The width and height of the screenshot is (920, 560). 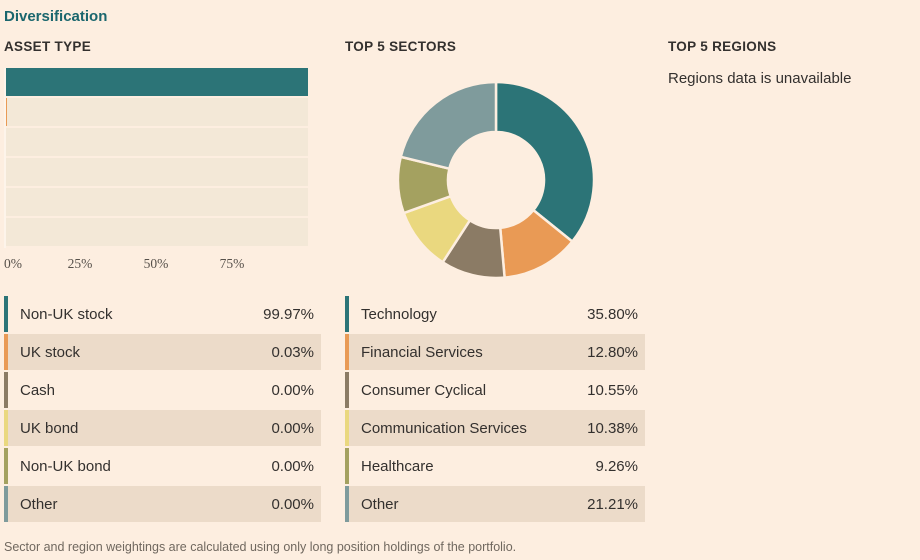 I want to click on row-value: 0.03%, so click(x=292, y=352).